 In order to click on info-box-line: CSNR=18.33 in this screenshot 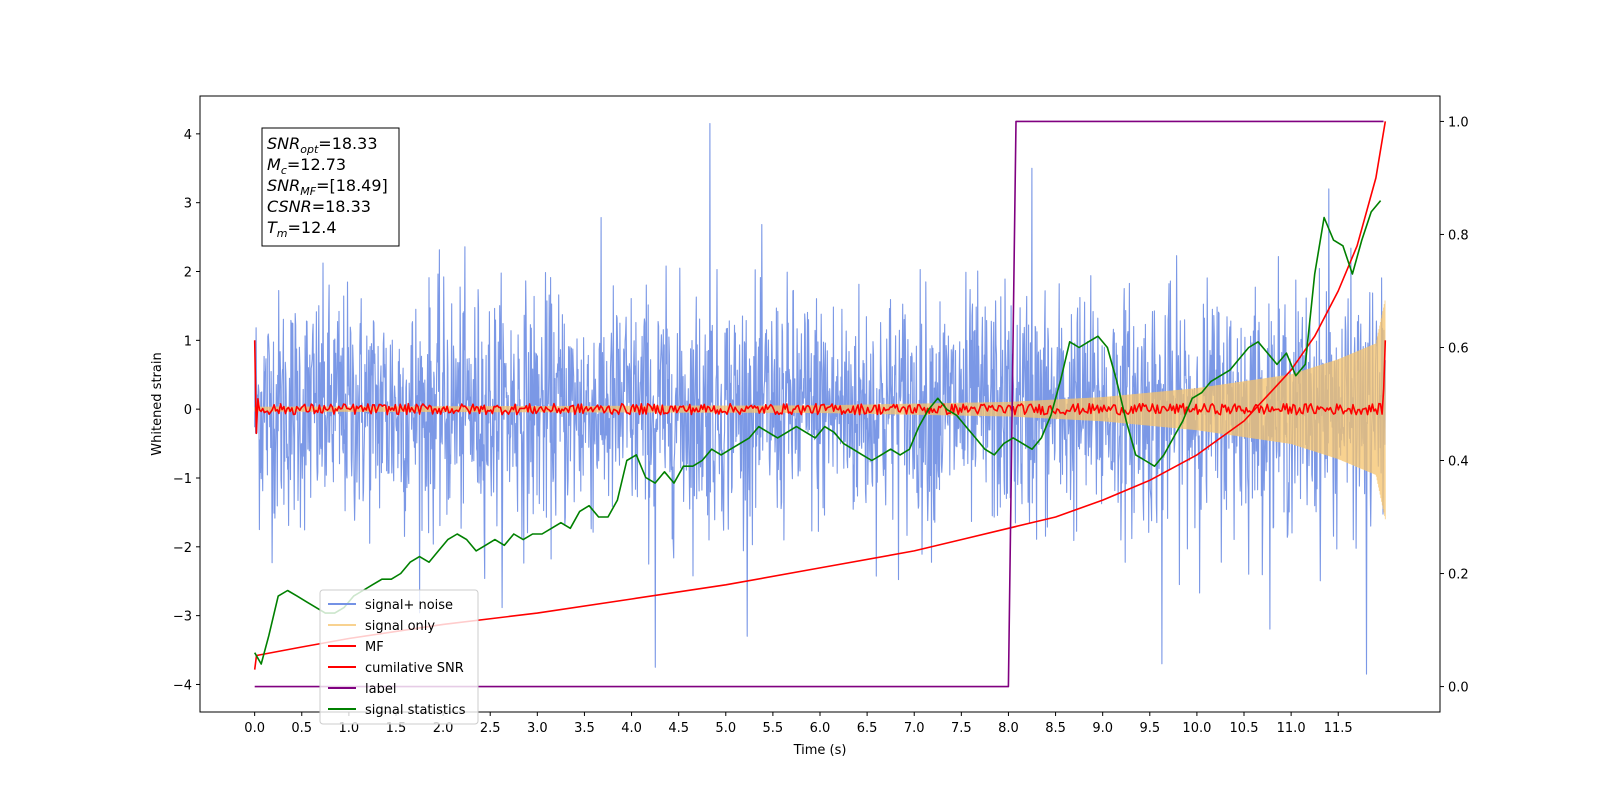, I will do `click(319, 206)`.